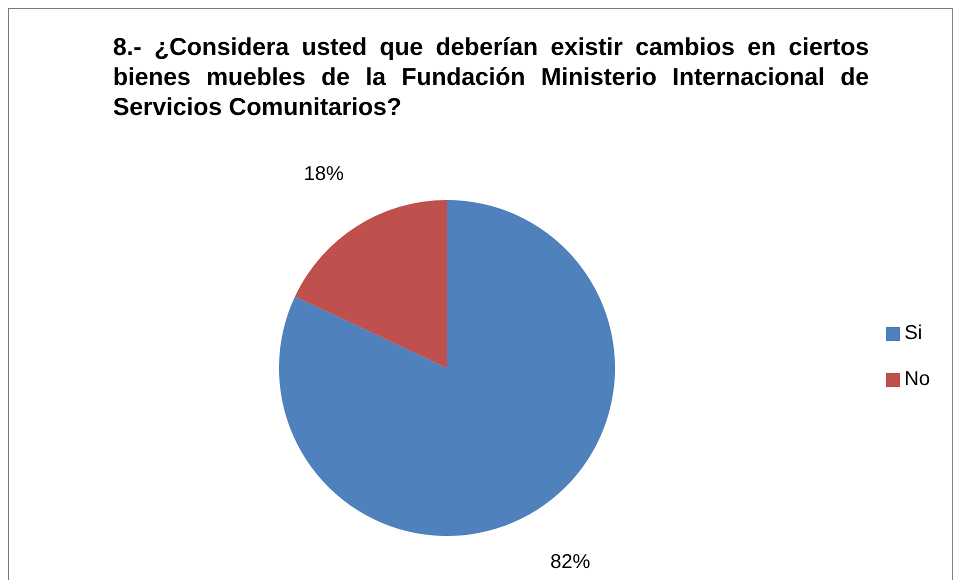 Image resolution: width=953 pixels, height=580 pixels. Describe the element at coordinates (917, 379) in the screenshot. I see `legend-label: No` at that location.